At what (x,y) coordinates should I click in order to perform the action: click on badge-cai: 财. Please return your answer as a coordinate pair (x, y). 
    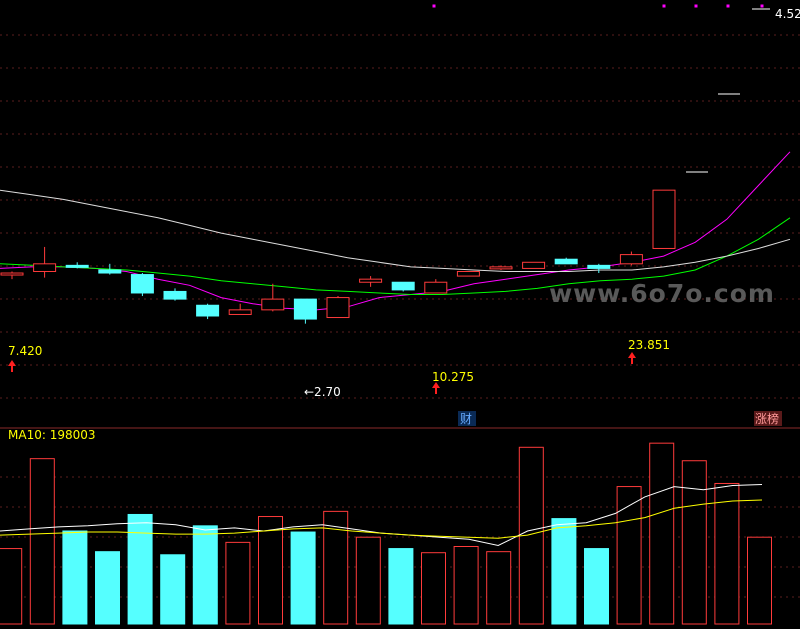
    Looking at the image, I should click on (466, 419).